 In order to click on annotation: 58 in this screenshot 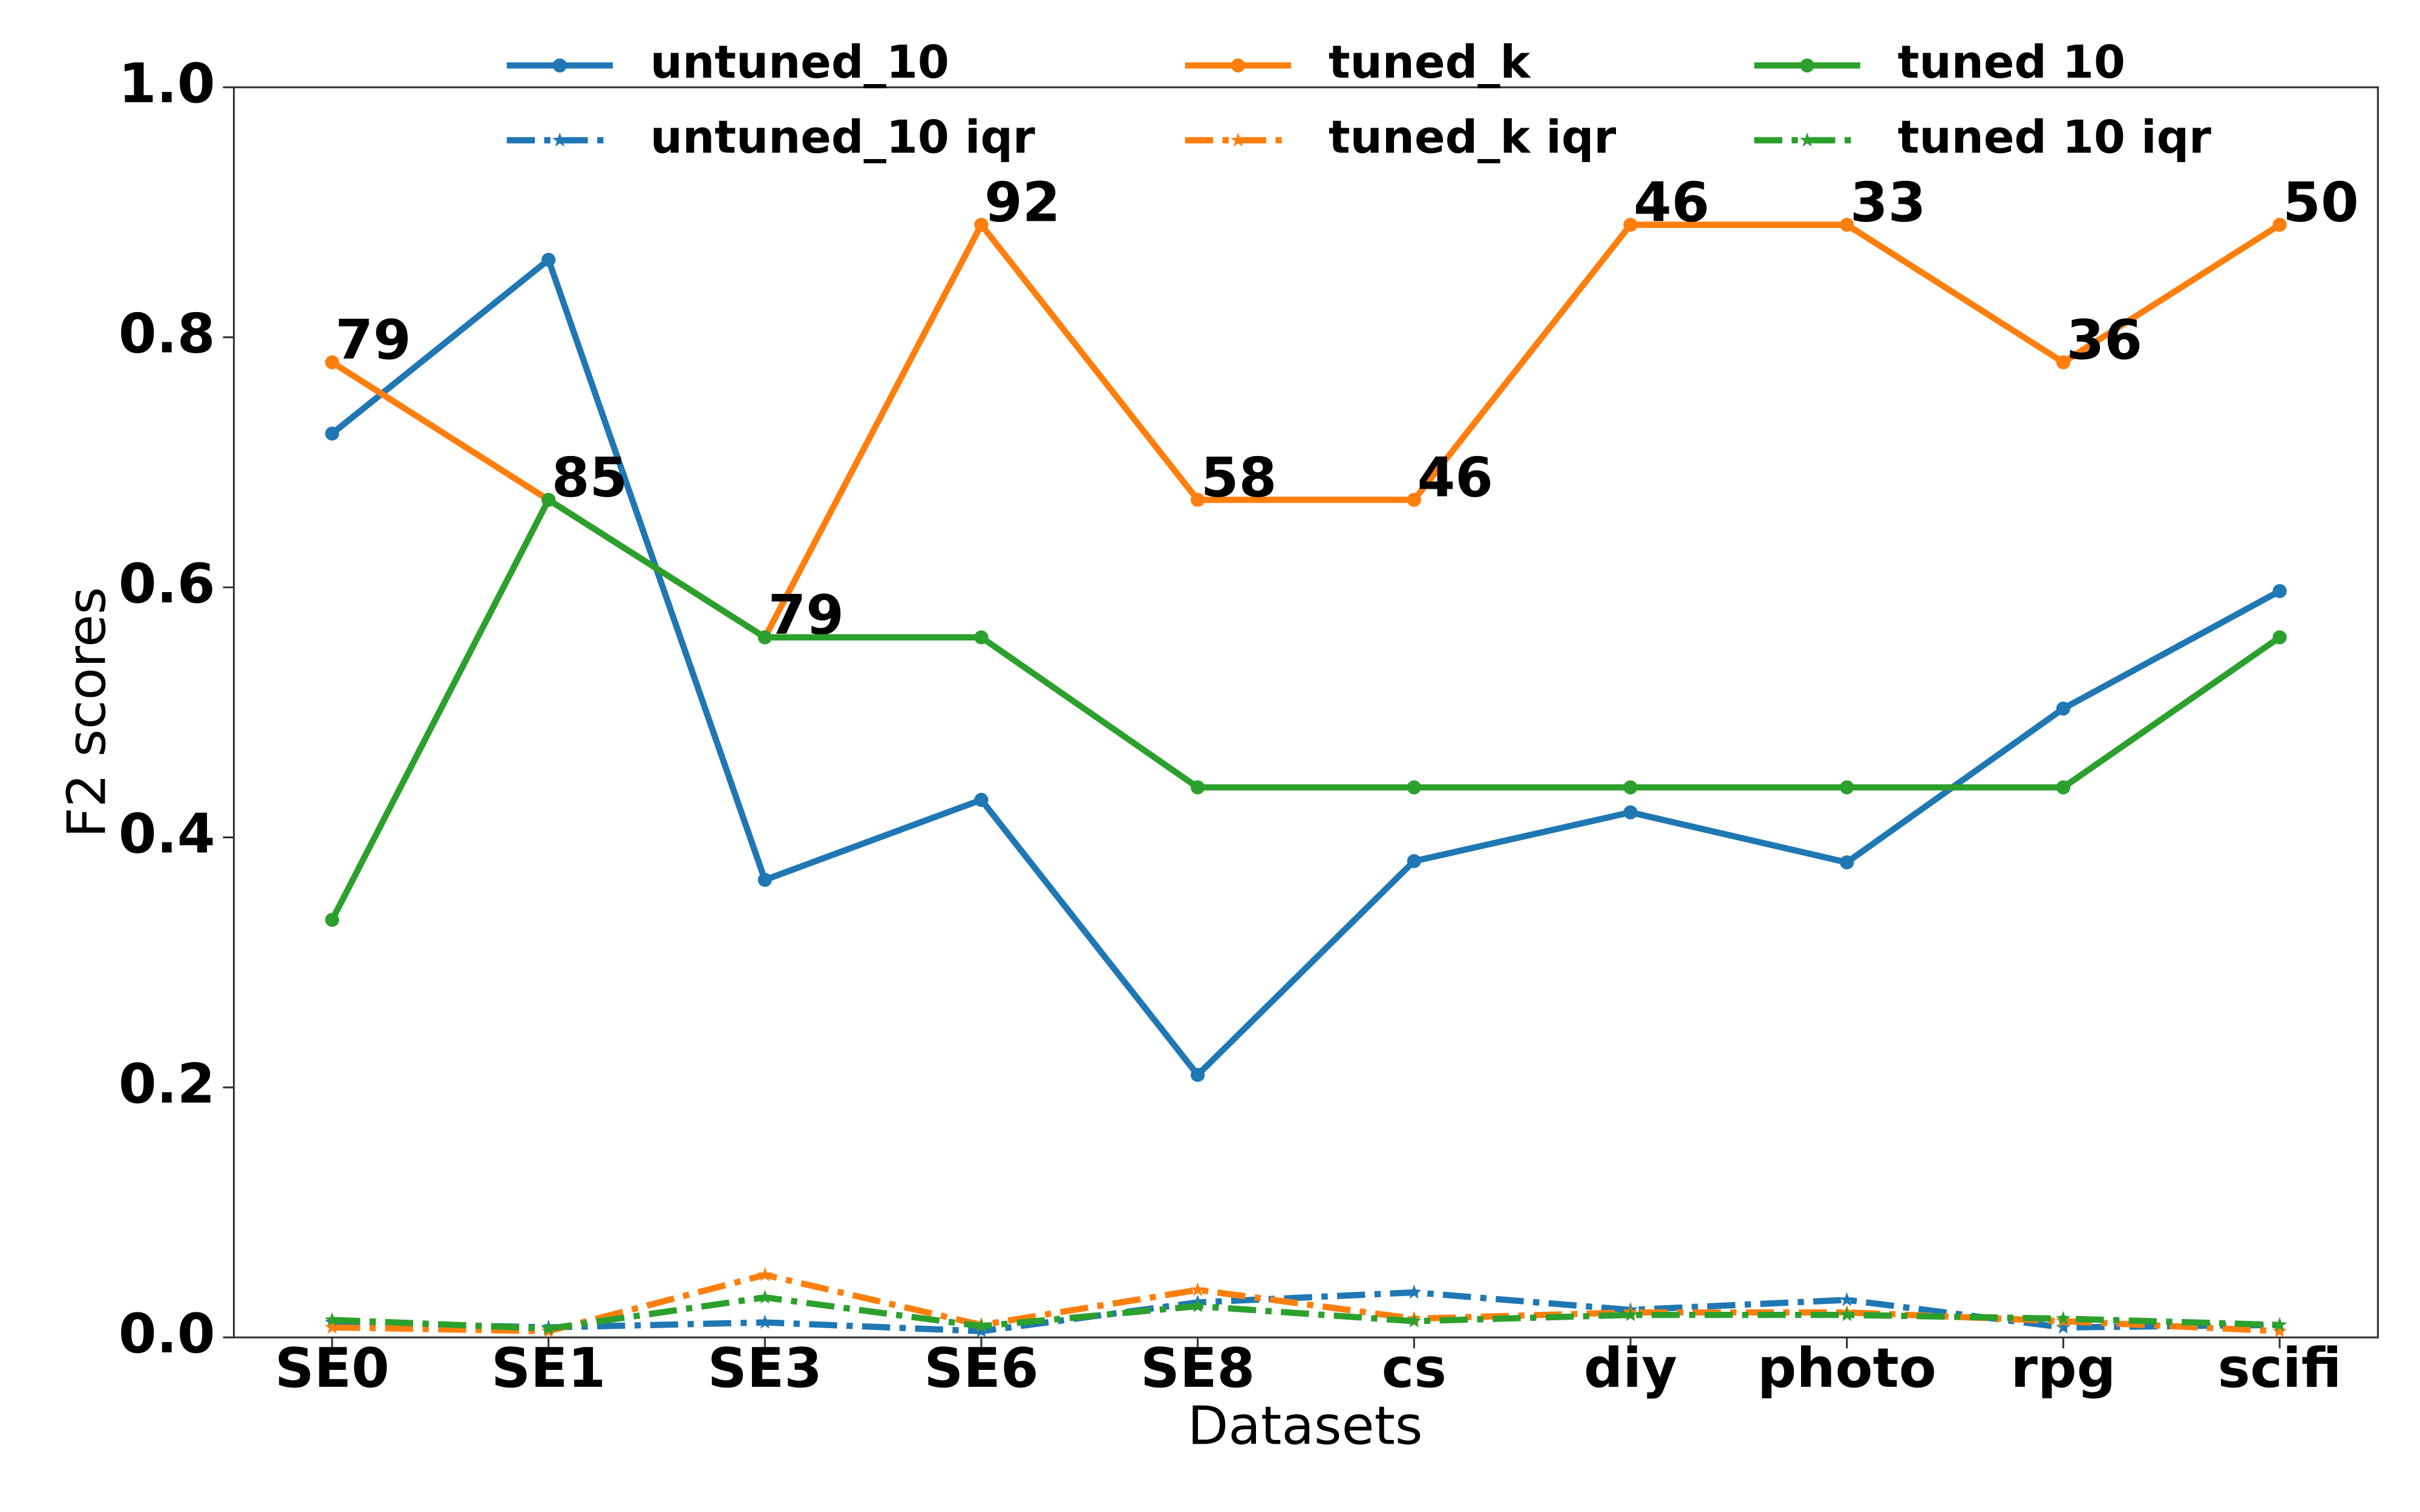, I will do `click(1239, 477)`.